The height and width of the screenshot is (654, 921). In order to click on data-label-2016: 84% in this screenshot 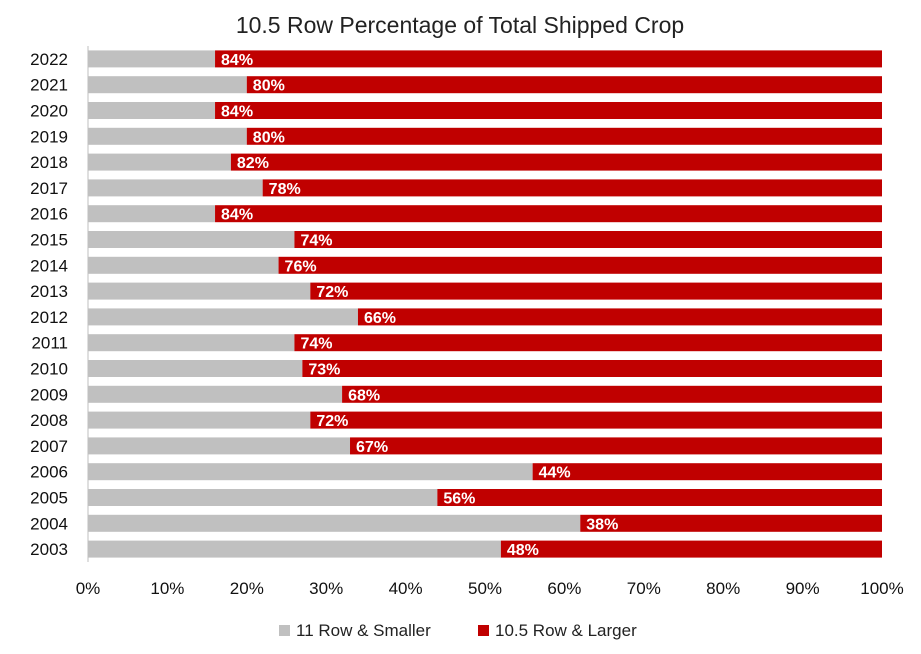, I will do `click(237, 215)`.